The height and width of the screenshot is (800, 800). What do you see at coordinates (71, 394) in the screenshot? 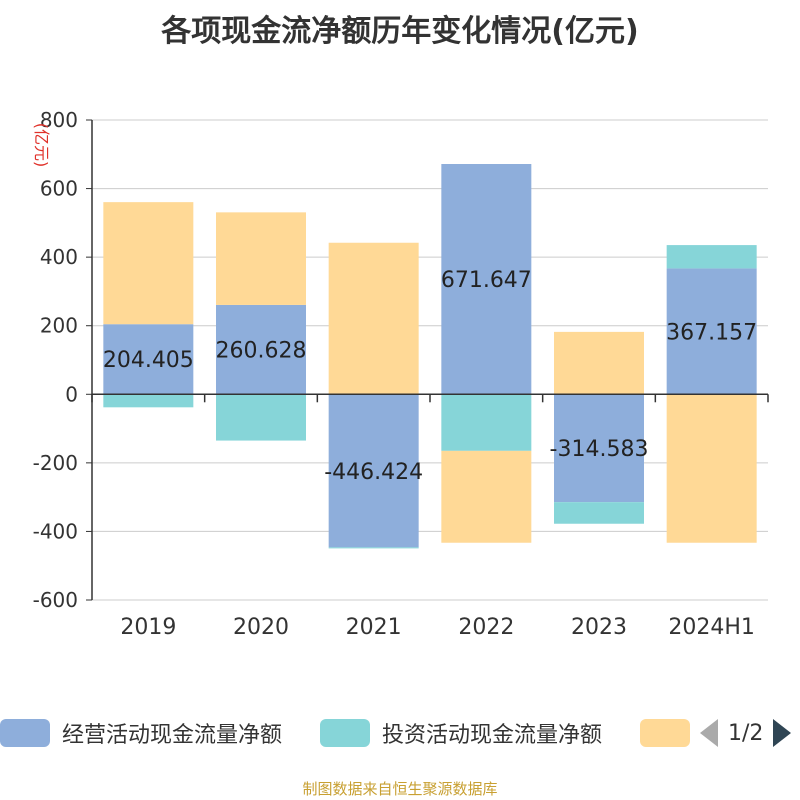
I see `y-tick-label: 0` at bounding box center [71, 394].